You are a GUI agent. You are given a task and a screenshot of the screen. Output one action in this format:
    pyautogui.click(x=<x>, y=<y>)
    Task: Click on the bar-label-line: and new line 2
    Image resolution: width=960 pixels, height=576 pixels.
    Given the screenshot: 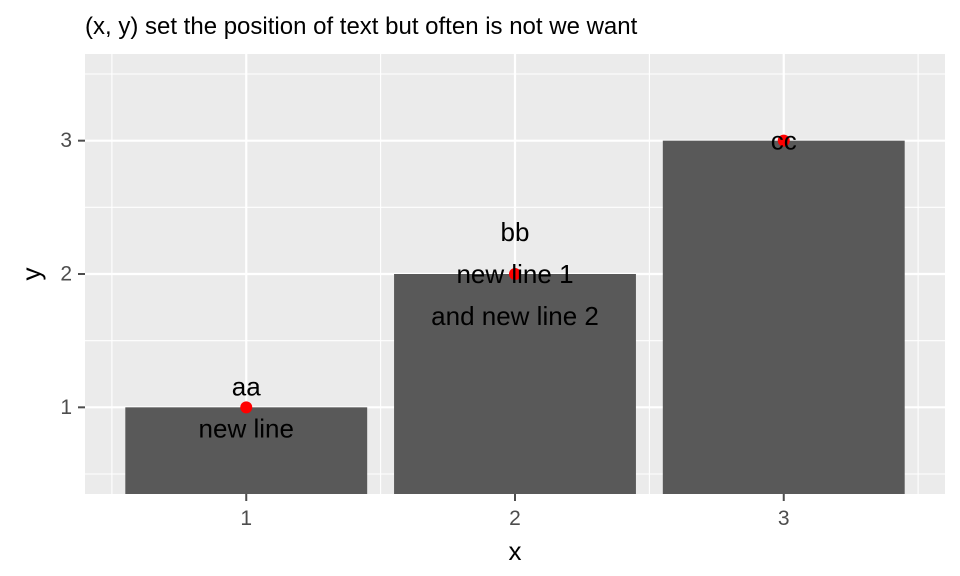 What is the action you would take?
    pyautogui.click(x=515, y=316)
    